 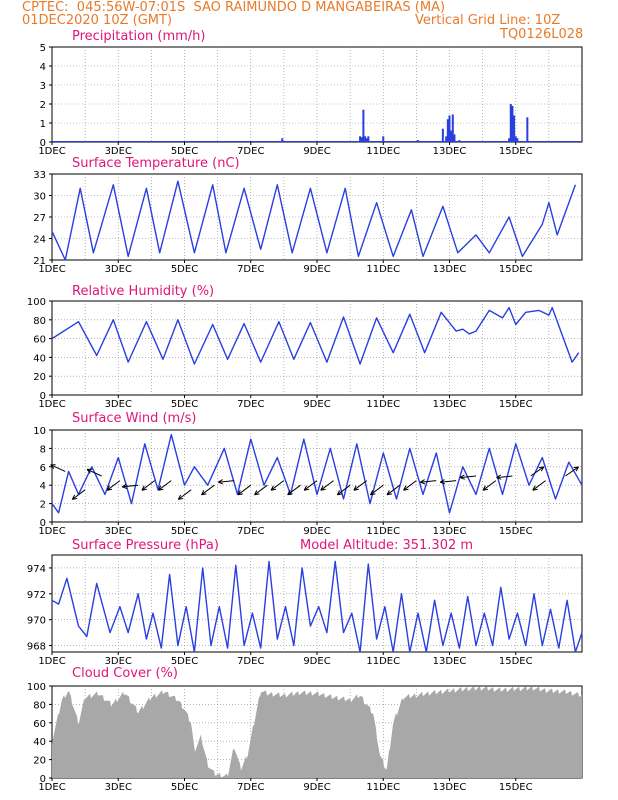 I want to click on rh-xtick-label: 13DEC, so click(x=450, y=404).